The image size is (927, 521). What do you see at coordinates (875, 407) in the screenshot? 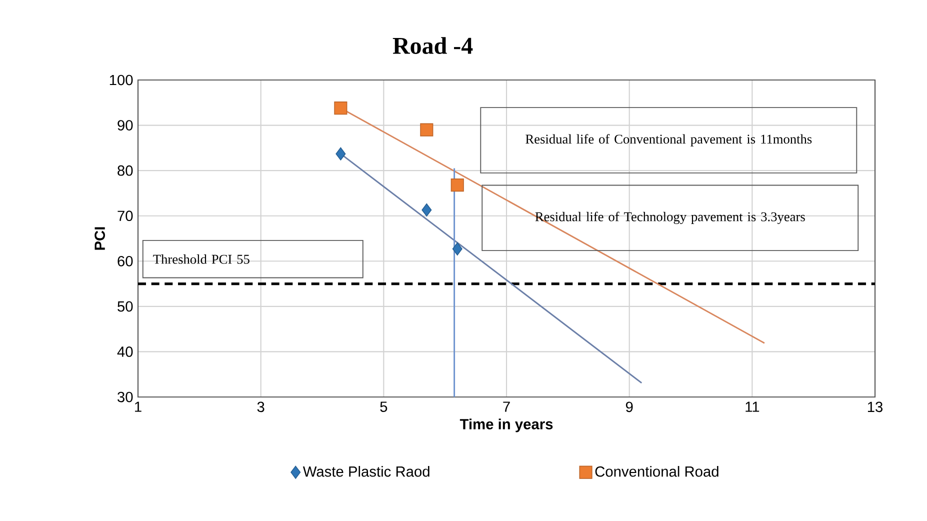
I see `x-tick-label: 13` at bounding box center [875, 407].